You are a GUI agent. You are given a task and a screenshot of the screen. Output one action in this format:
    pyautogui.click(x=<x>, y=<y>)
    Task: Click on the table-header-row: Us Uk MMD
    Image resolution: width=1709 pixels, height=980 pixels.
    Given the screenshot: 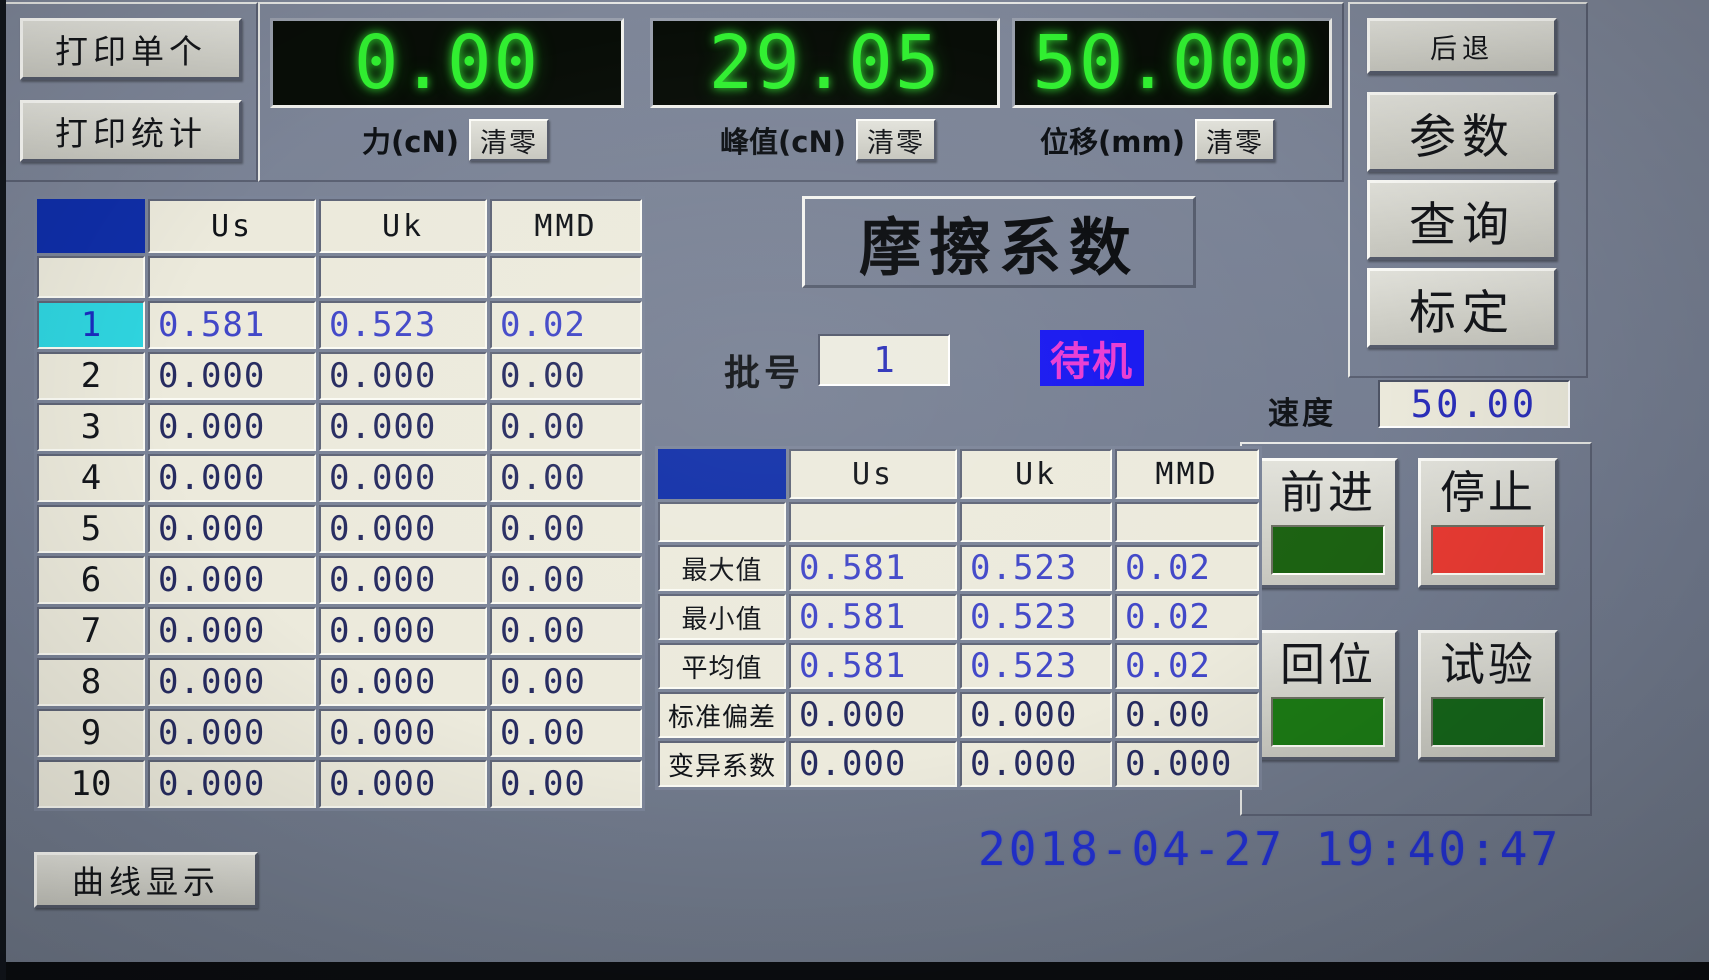 What is the action you would take?
    pyautogui.click(x=339, y=226)
    